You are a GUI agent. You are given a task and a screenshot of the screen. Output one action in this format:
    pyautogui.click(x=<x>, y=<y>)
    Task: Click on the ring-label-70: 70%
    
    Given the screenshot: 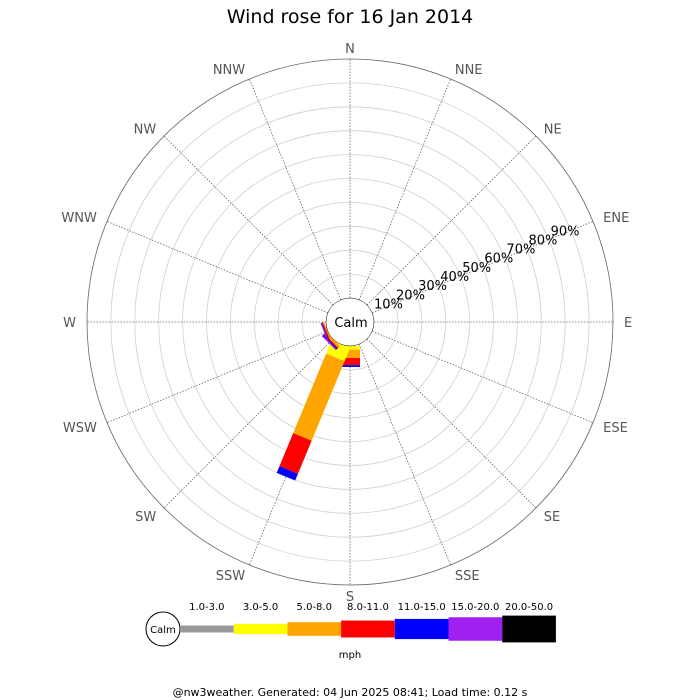 What is the action you would take?
    pyautogui.click(x=520, y=250)
    